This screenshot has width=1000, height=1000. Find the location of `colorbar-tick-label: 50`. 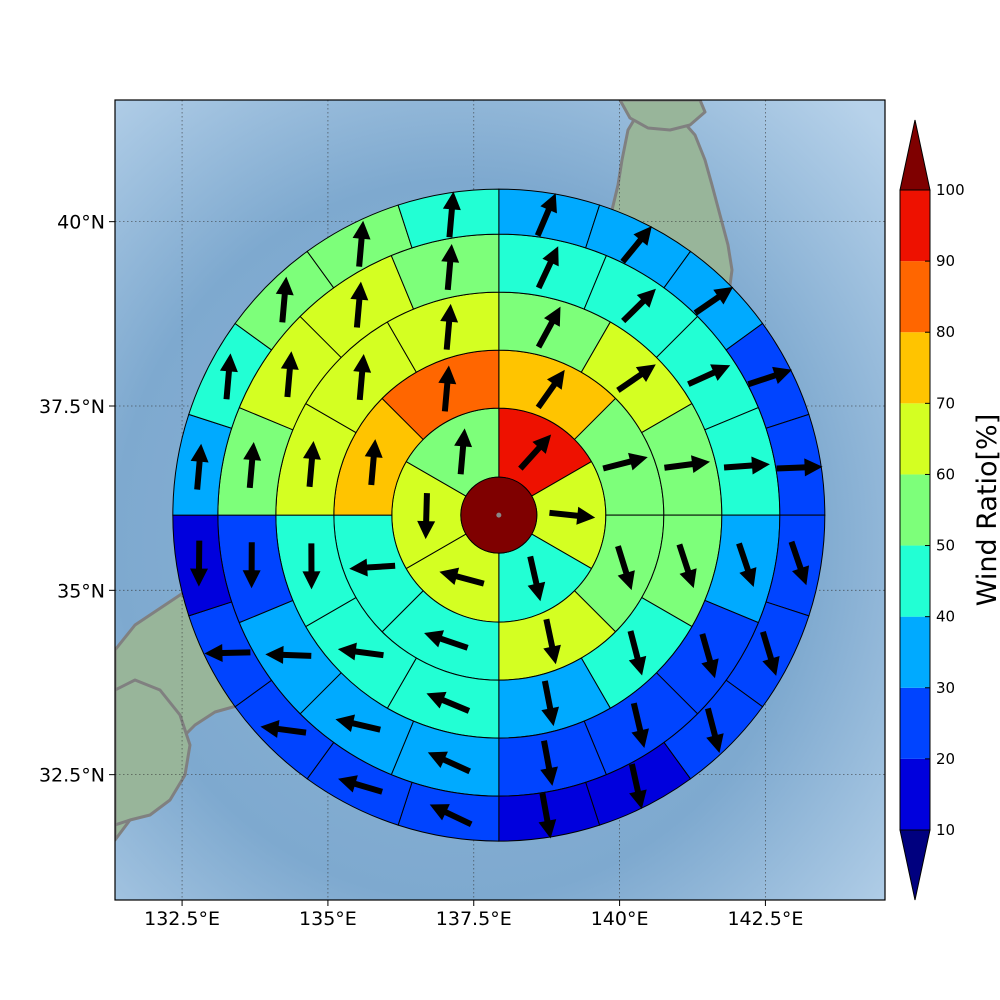

colorbar-tick-label: 50 is located at coordinates (945, 546).